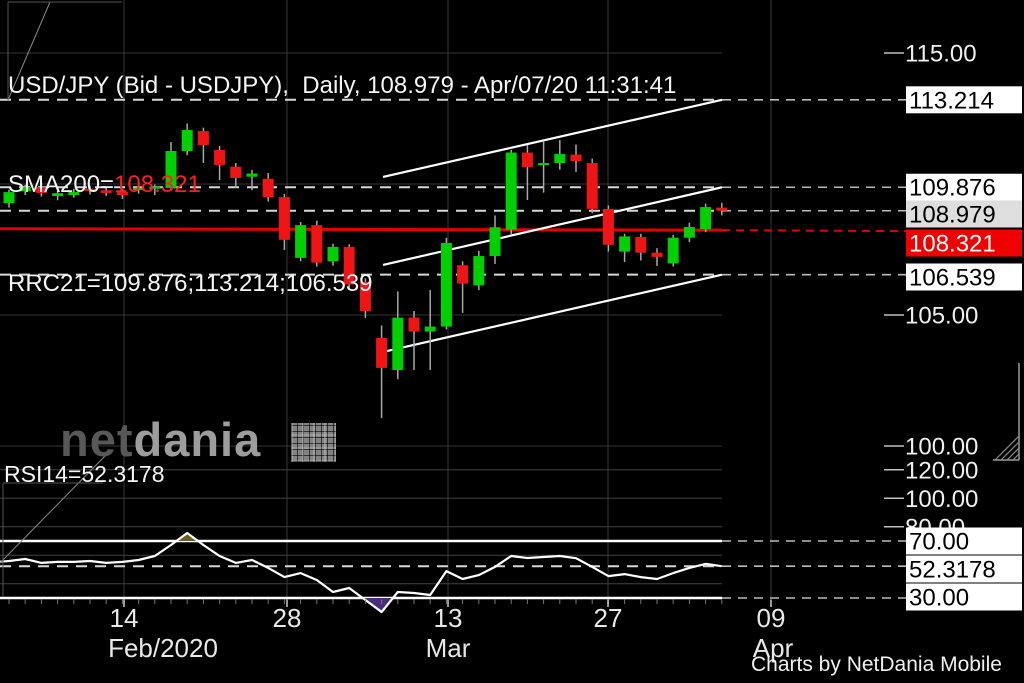 The height and width of the screenshot is (683, 1024). What do you see at coordinates (952, 278) in the screenshot?
I see `price-axis-label: 106.539` at bounding box center [952, 278].